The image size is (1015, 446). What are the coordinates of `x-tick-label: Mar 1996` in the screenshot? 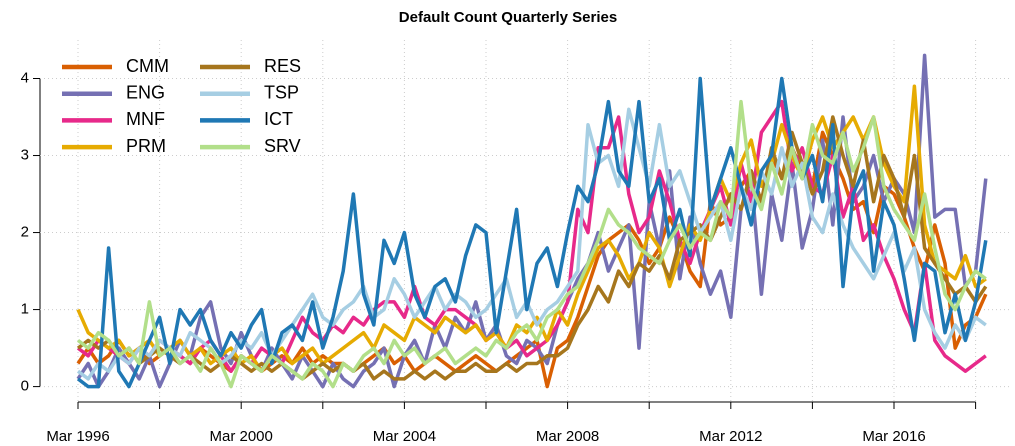 It's located at (77, 436).